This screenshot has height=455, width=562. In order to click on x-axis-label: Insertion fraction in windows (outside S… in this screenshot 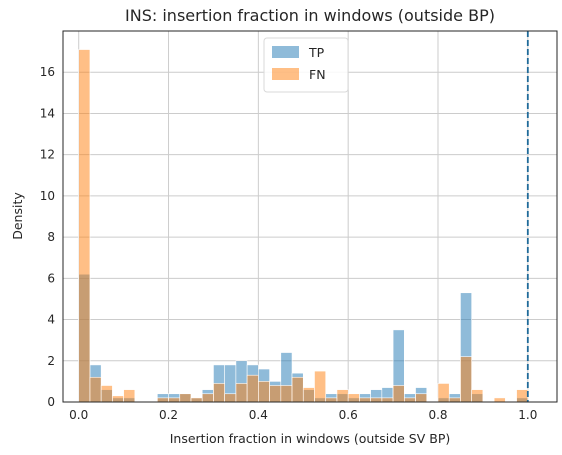, I will do `click(310, 438)`.